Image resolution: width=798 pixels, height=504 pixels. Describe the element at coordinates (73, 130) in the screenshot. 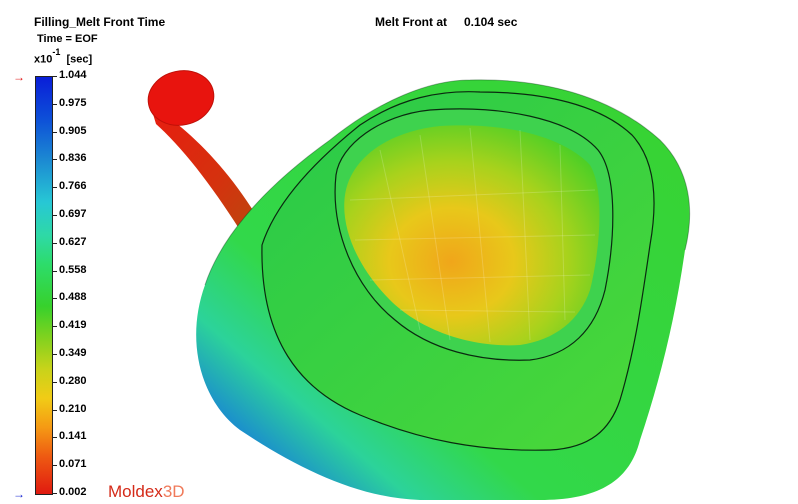

I see `legend-tick-label: 0.905` at that location.